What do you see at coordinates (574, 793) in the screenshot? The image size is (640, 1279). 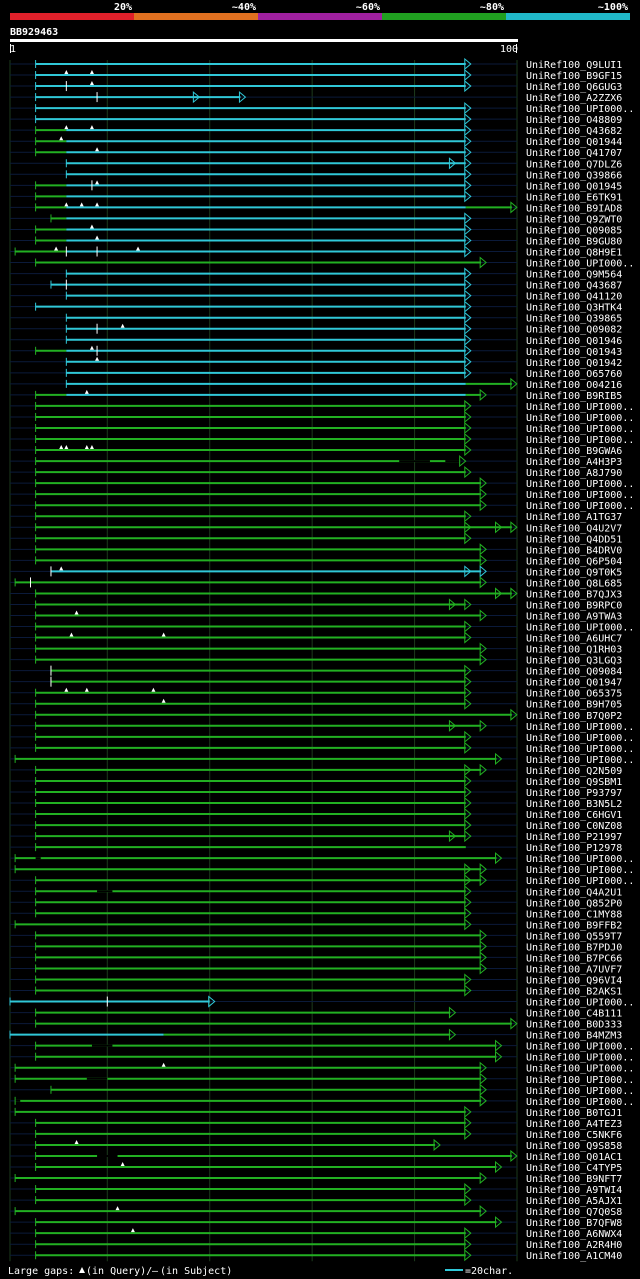 I see `hit-label: UniRef100_P93797` at bounding box center [574, 793].